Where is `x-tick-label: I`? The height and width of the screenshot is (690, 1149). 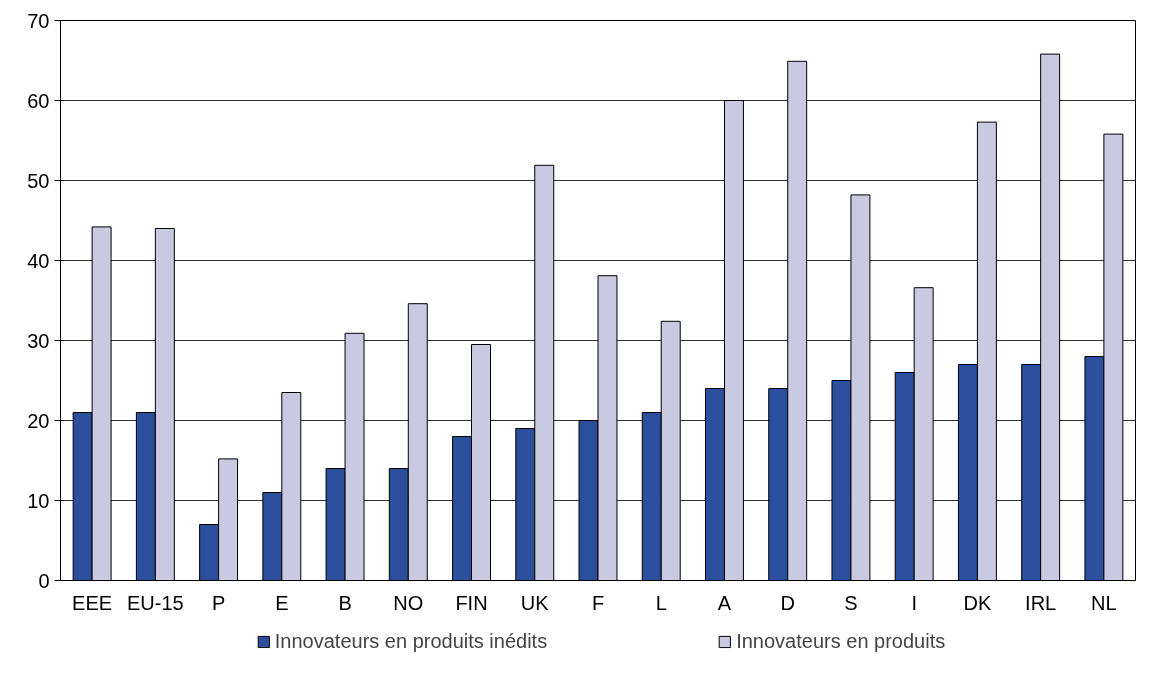 x-tick-label: I is located at coordinates (914, 602).